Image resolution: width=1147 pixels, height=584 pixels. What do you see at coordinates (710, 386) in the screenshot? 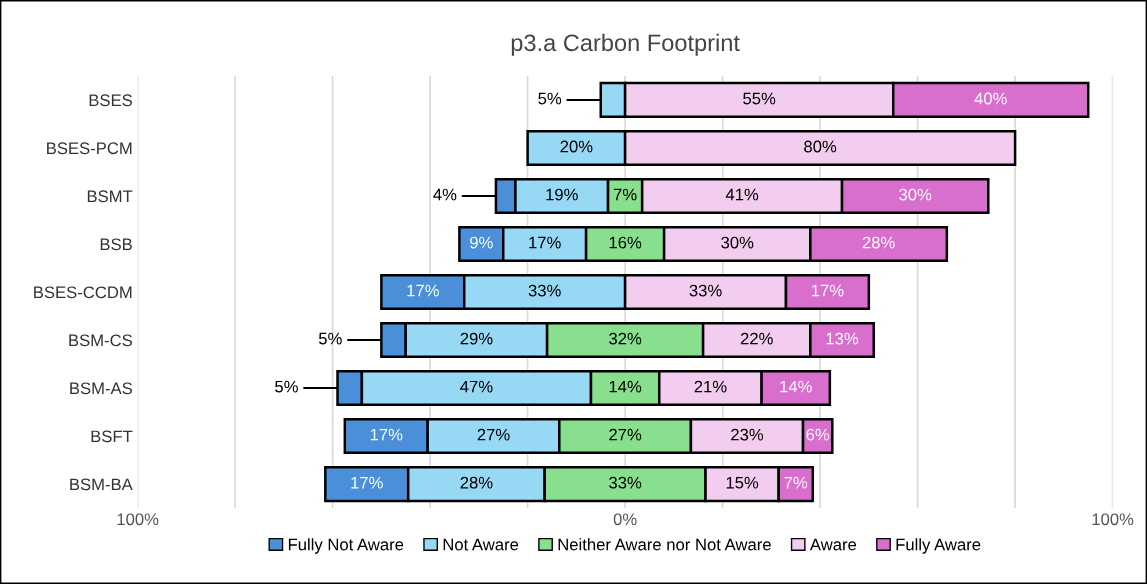
I see `data-label: 21%` at bounding box center [710, 386].